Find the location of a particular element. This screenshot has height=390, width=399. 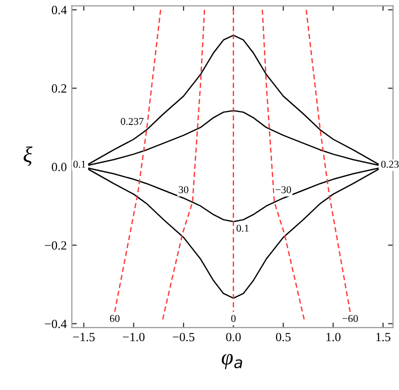

x-tick-label: 0.0 is located at coordinates (233, 337).